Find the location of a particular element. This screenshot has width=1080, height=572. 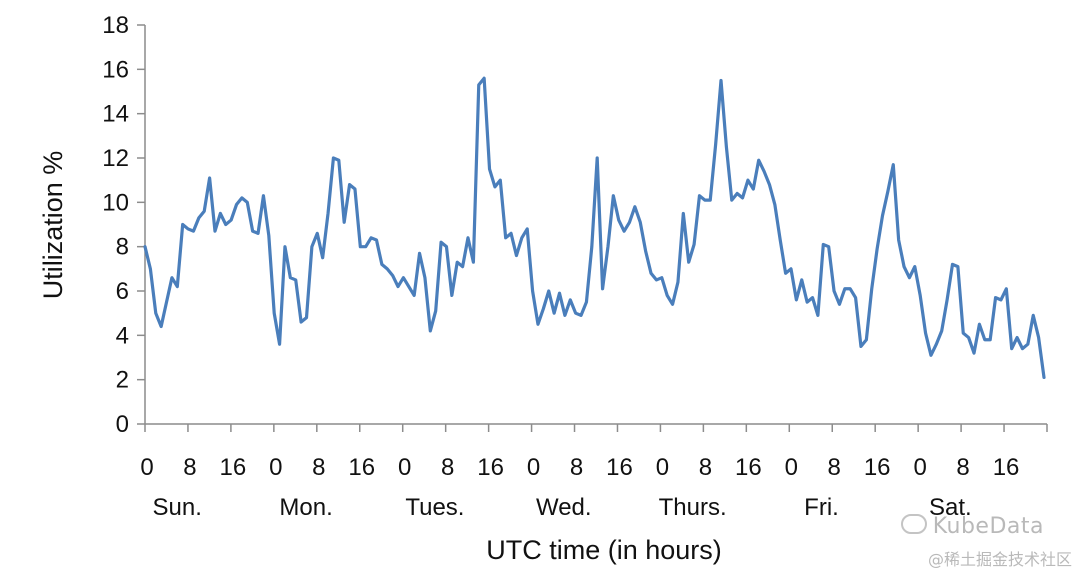

kubedata-watermark: KubeData is located at coordinates (972, 526).